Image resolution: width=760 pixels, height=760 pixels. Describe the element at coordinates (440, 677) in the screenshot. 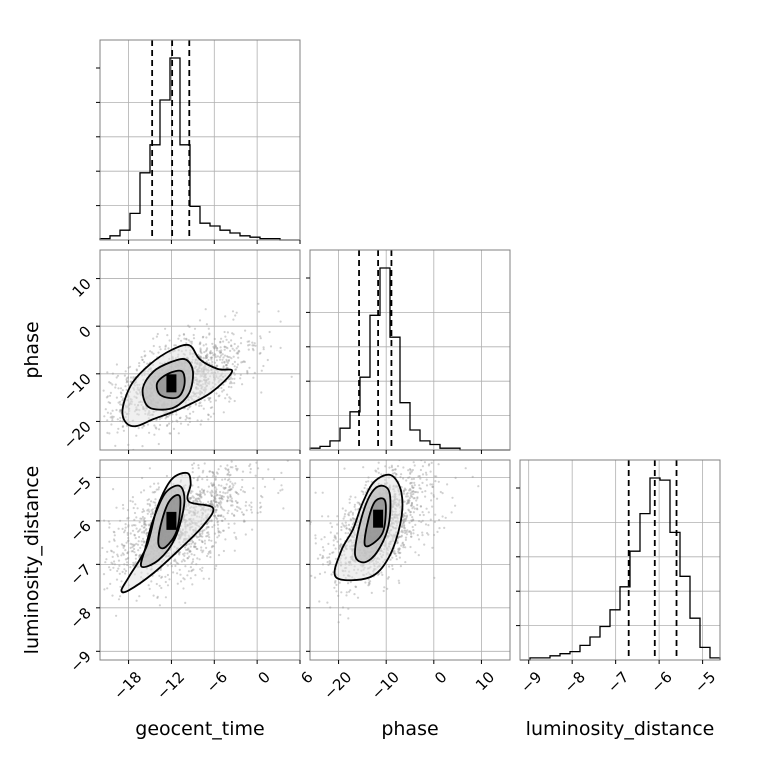

I see `svg-text: 0` at that location.